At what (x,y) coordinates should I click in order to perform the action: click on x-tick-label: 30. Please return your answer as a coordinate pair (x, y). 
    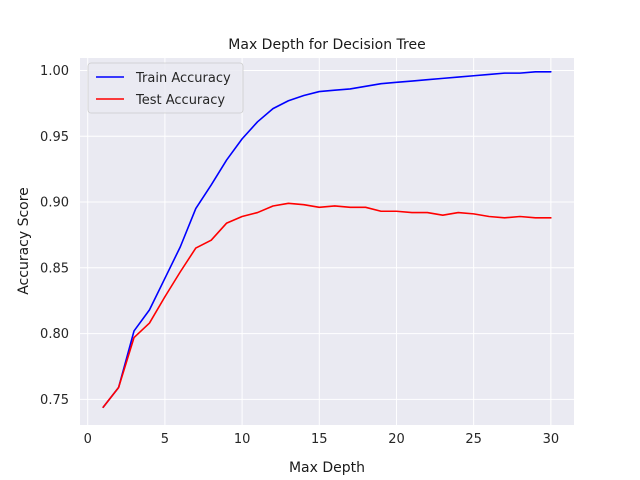
    Looking at the image, I should click on (551, 439).